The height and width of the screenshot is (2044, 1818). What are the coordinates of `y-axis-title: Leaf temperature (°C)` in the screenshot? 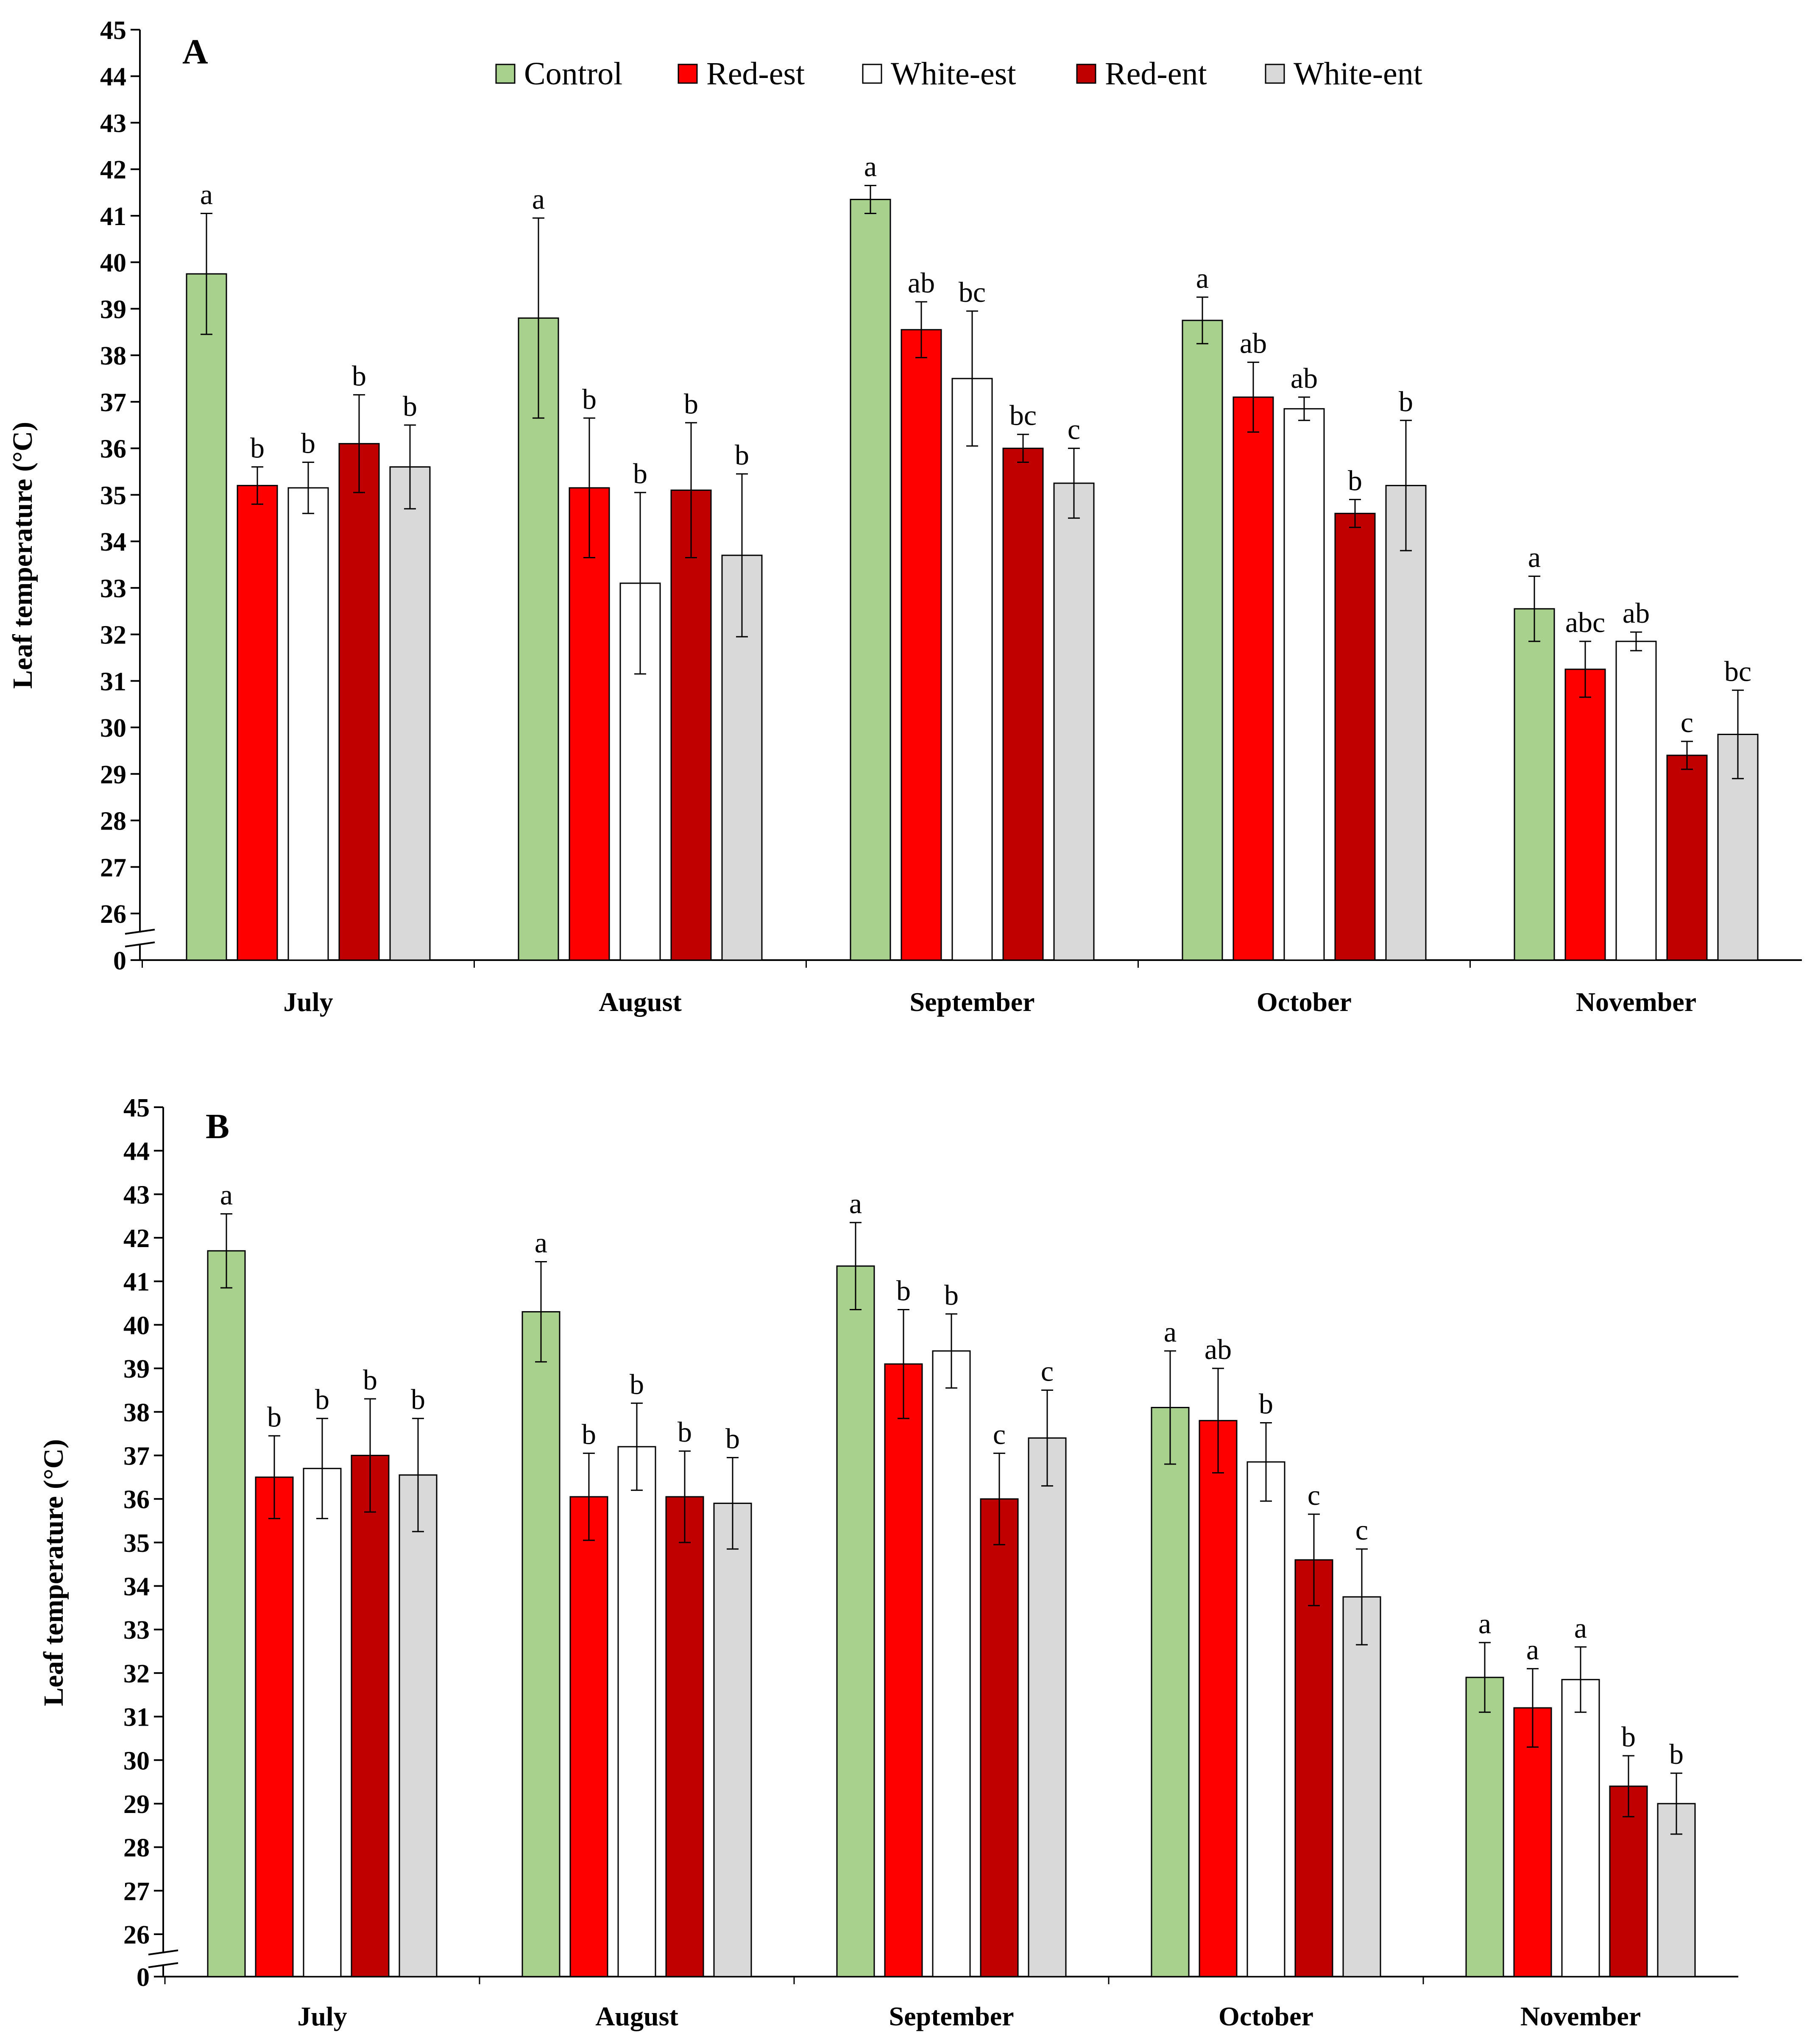 It's located at (53, 1572).